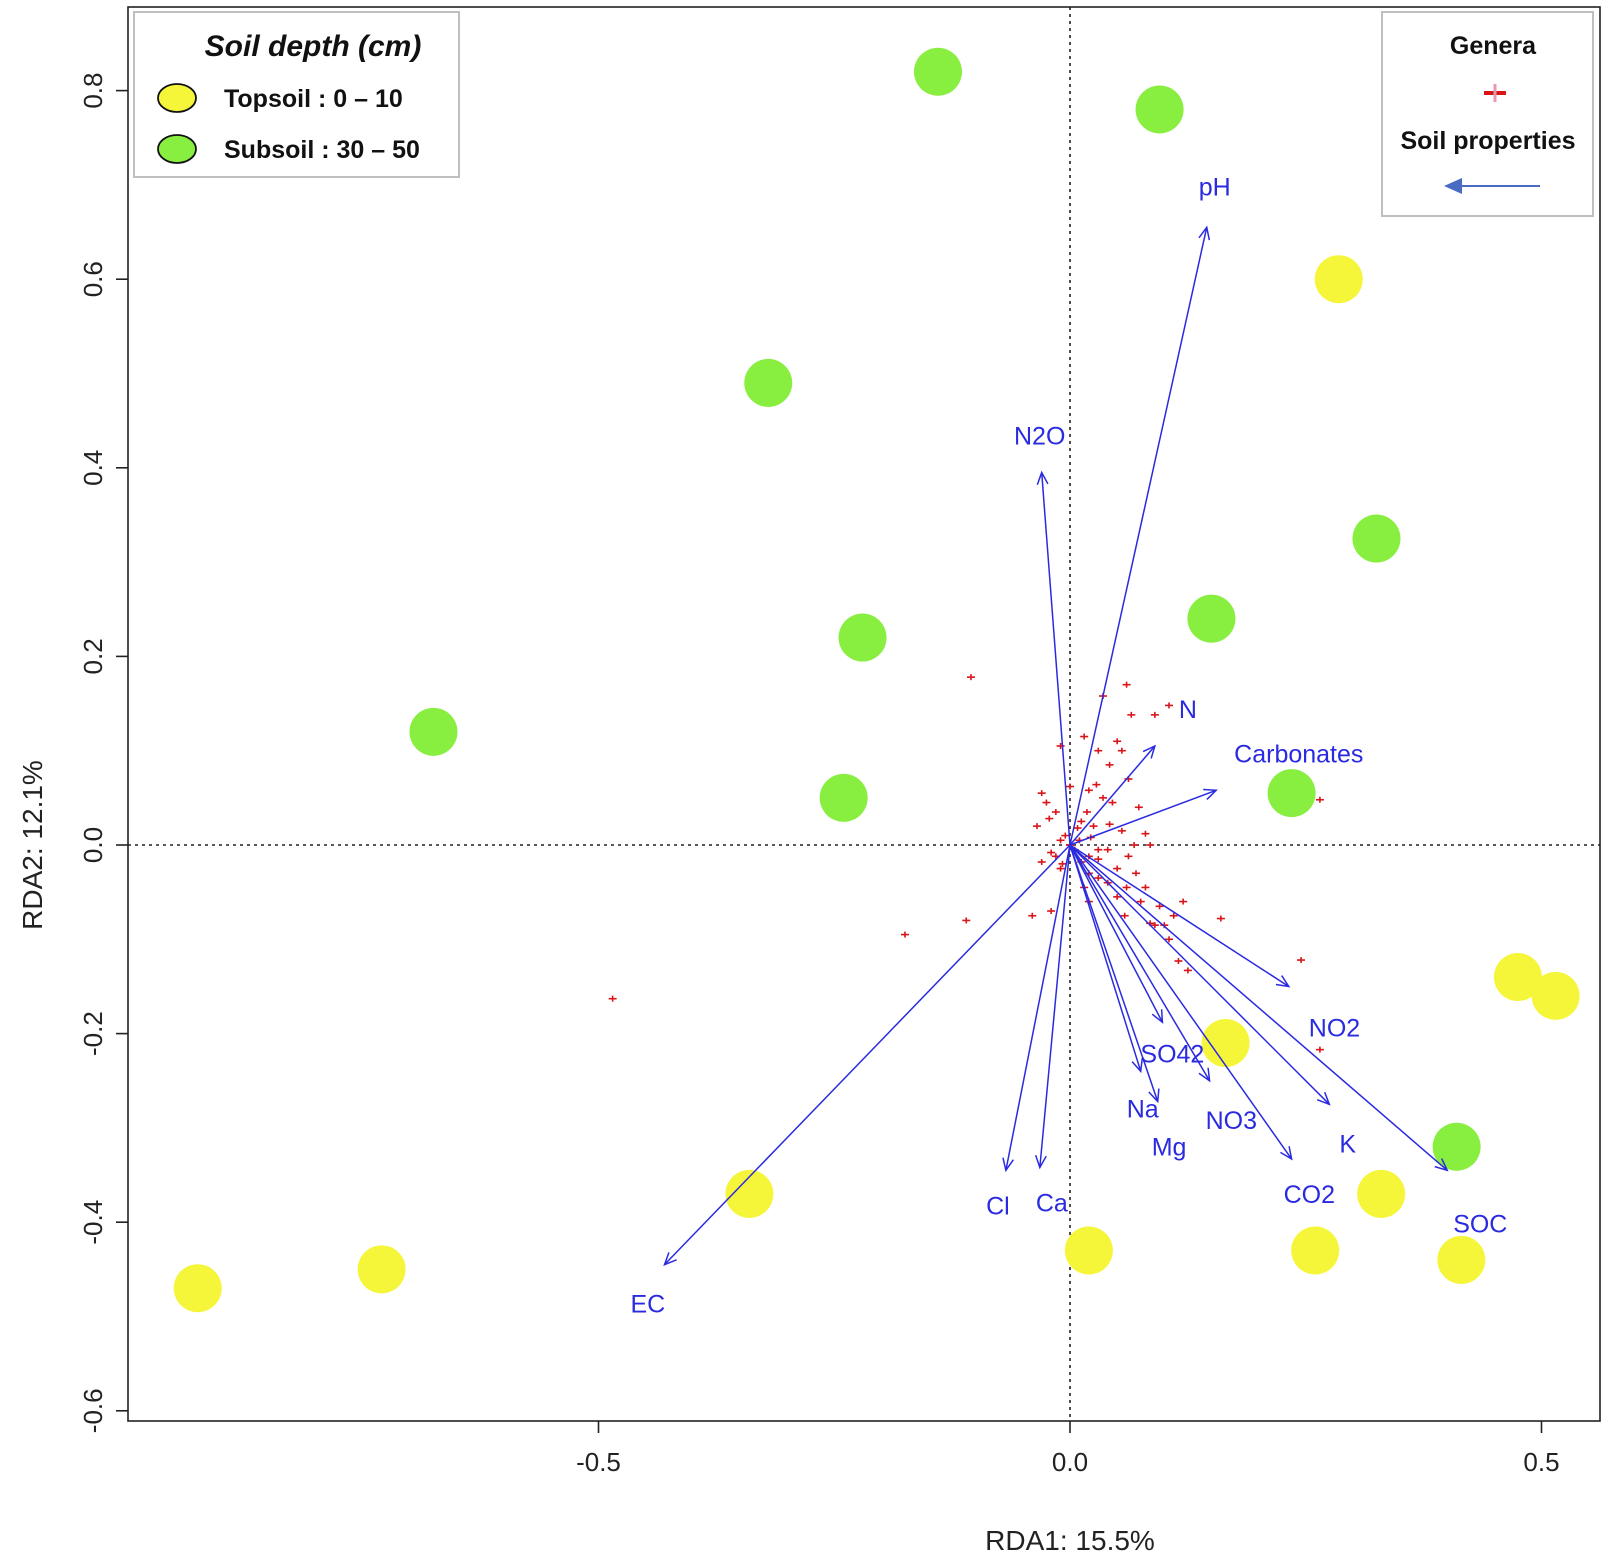 The width and height of the screenshot is (1606, 1555). I want to click on vector-no2: NO2, so click(1214, 943).